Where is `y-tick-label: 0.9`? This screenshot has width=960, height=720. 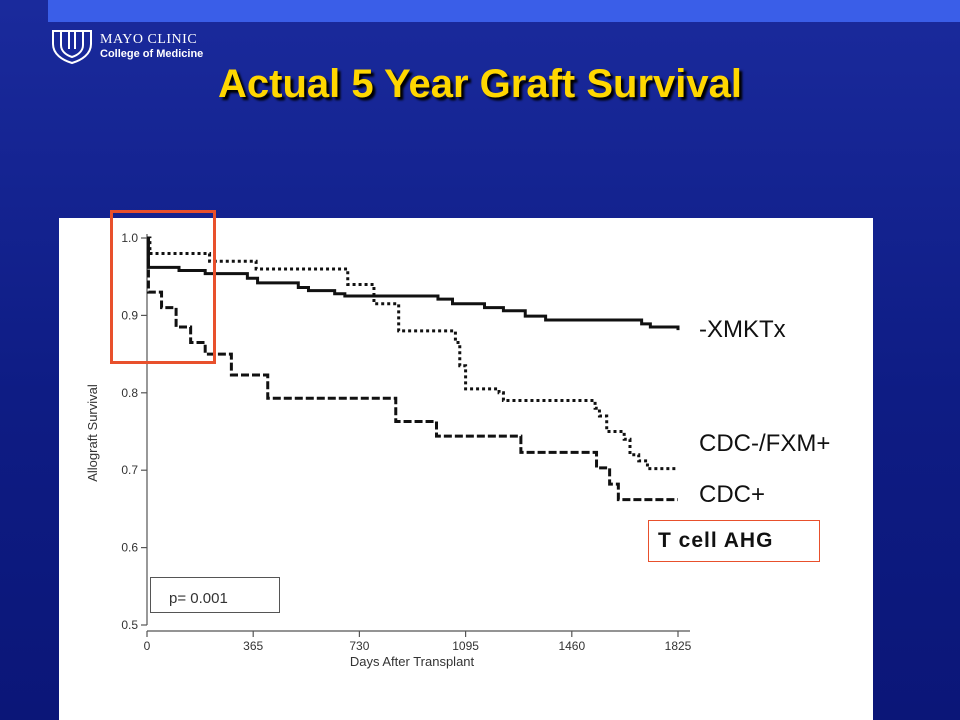
y-tick-label: 0.9 is located at coordinates (129, 315).